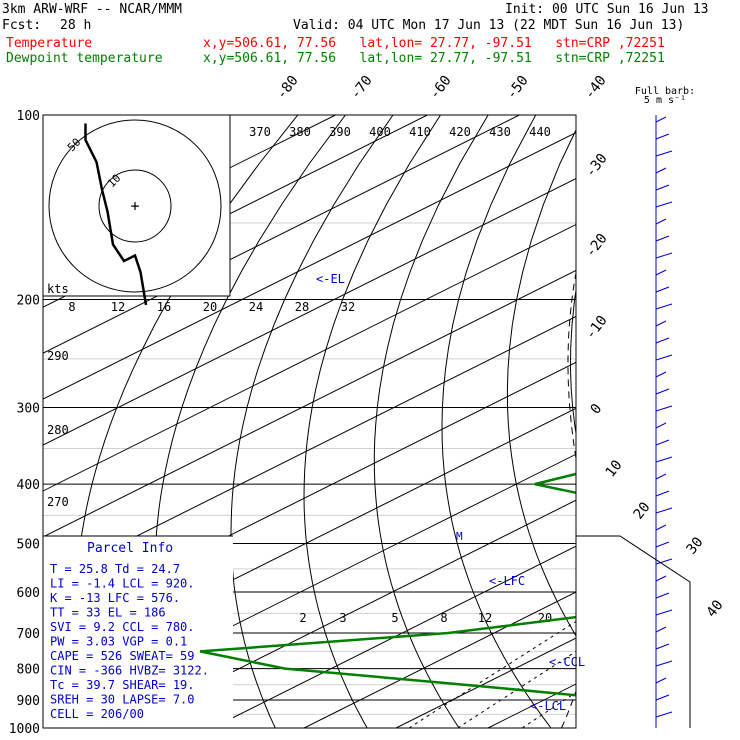 The height and width of the screenshot is (740, 740). Describe the element at coordinates (97, 714) in the screenshot. I see `parcel-info-line: CELL = 206/00` at that location.